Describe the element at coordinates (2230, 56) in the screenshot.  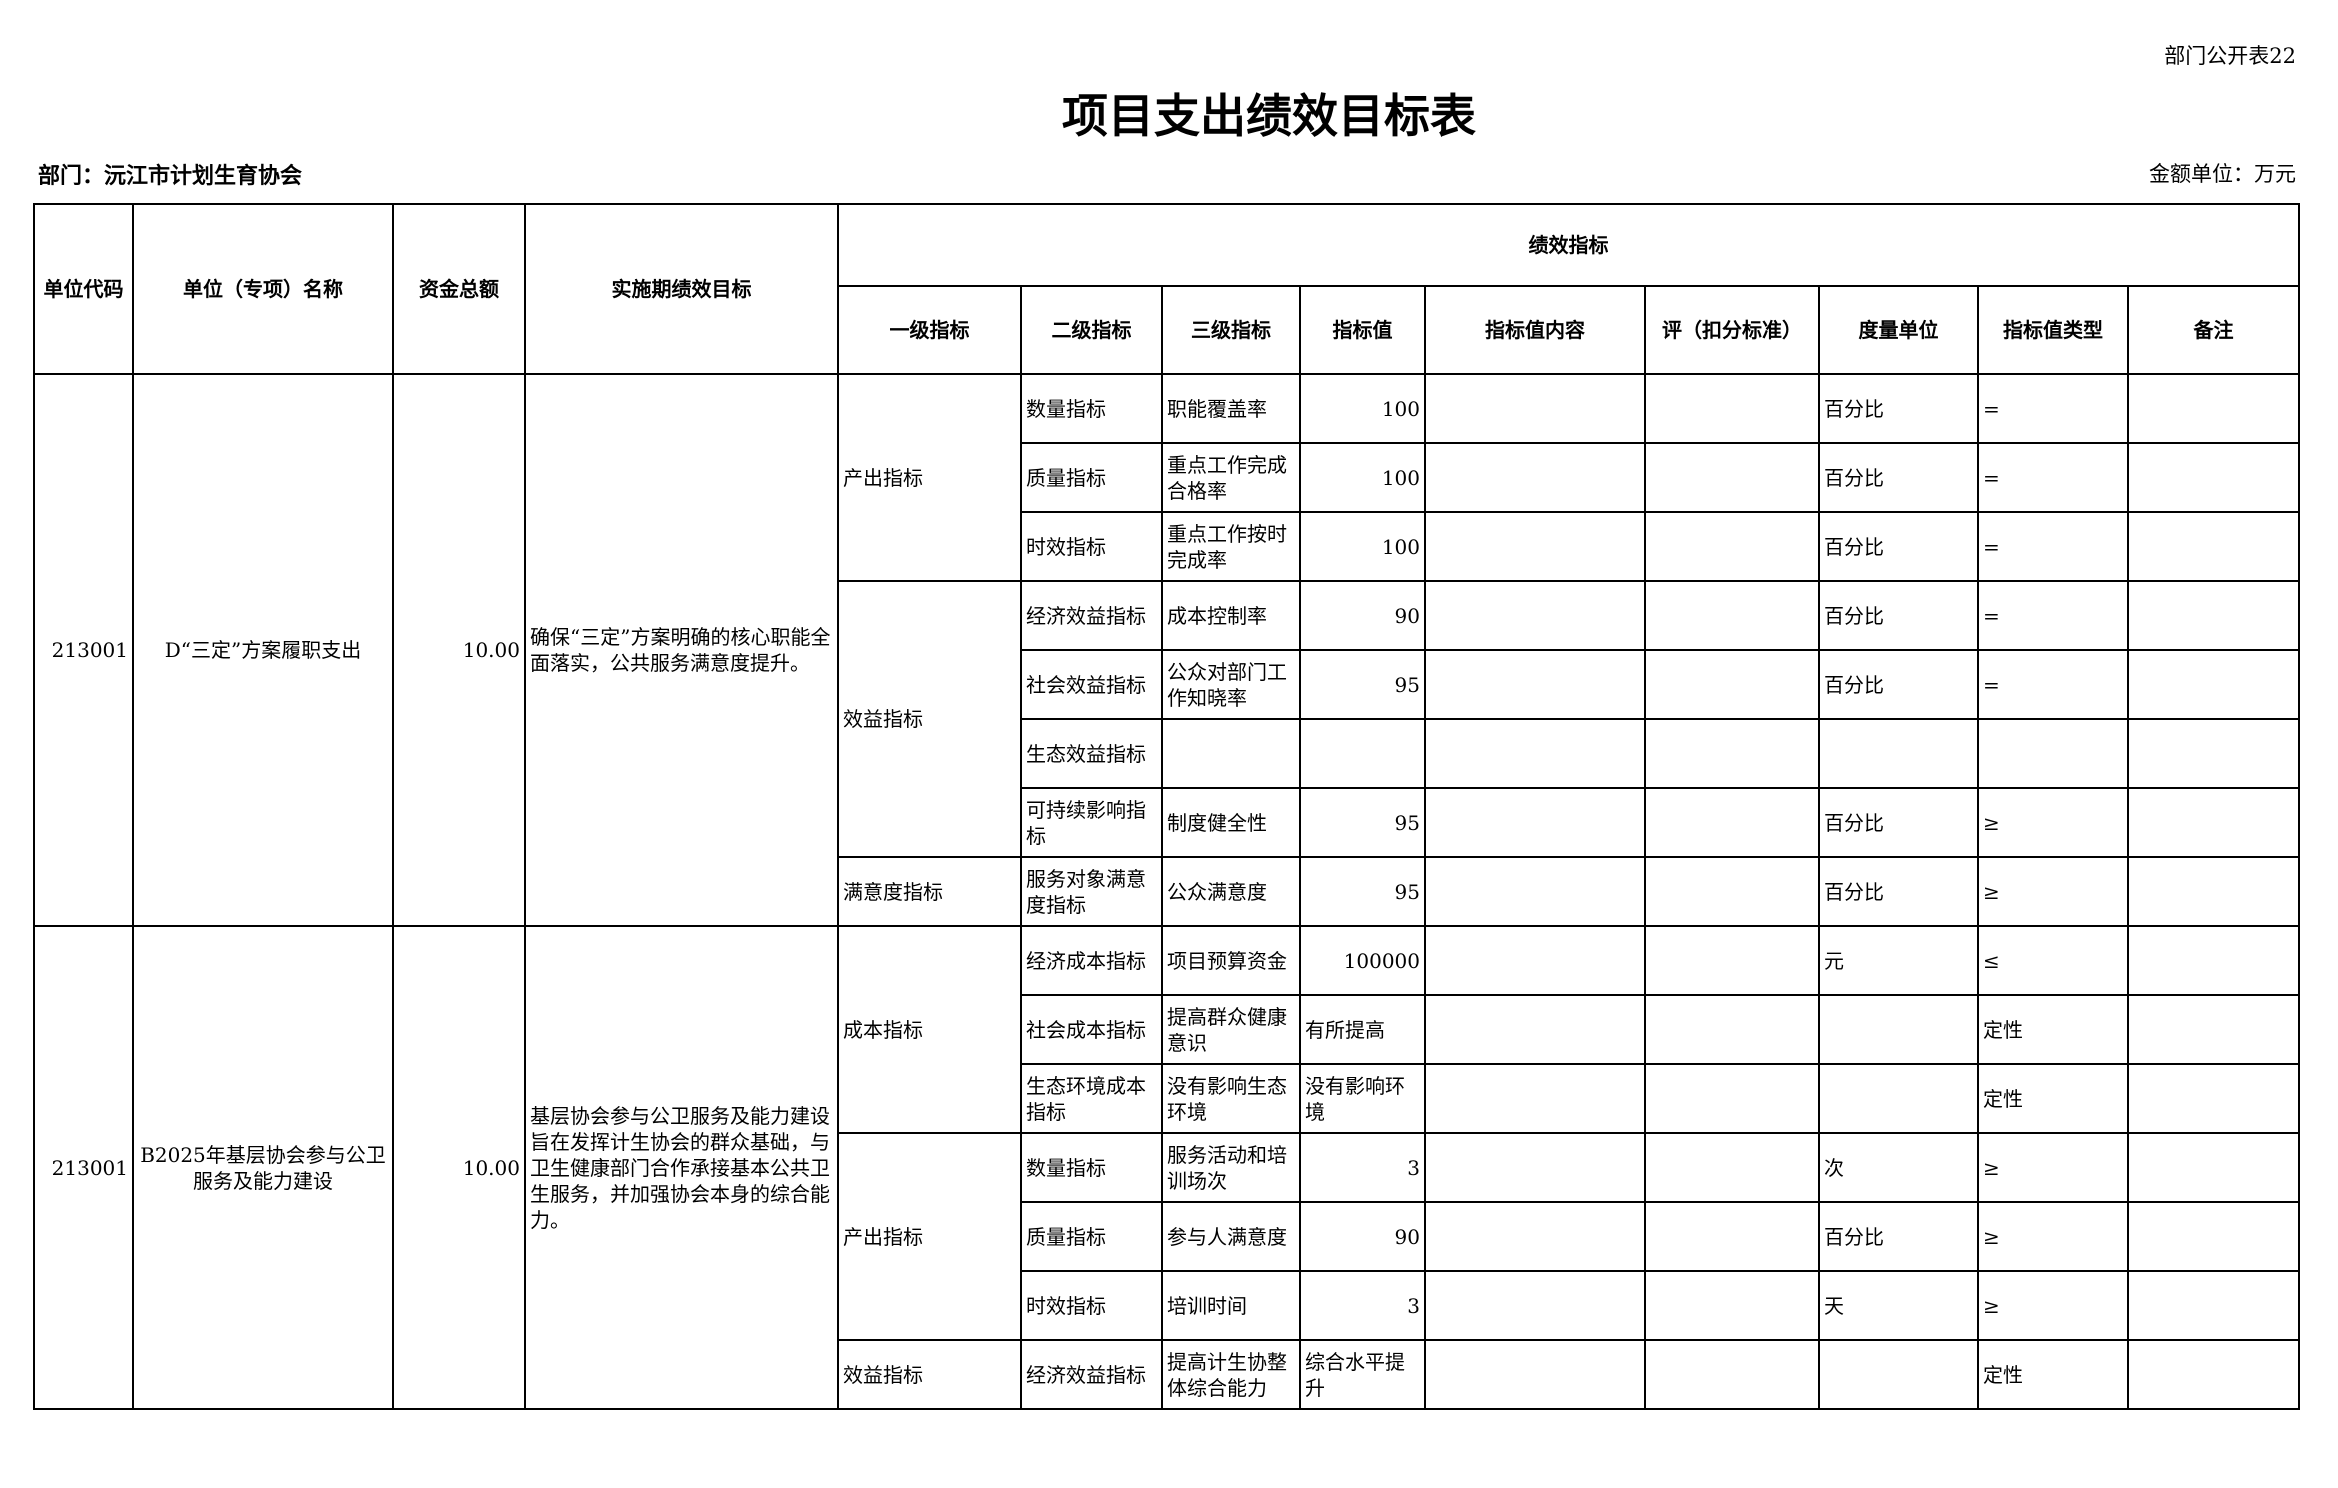
I see `form-number: 部门公开表22` at that location.